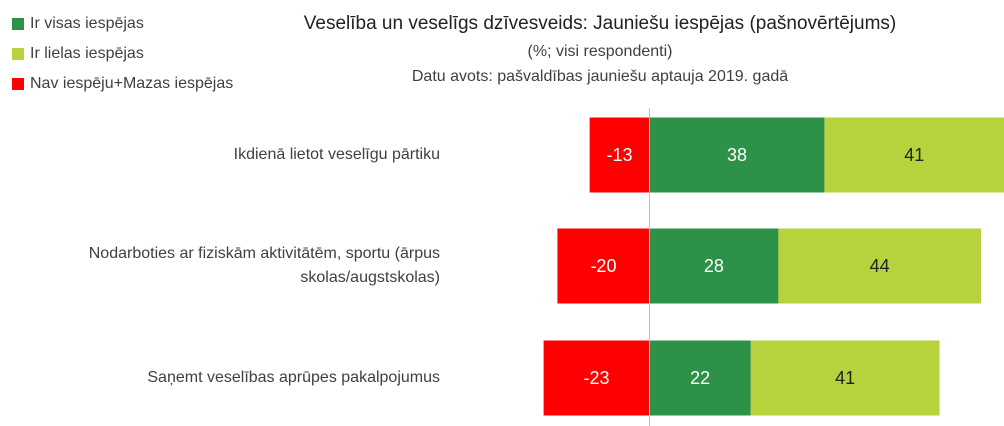 Image resolution: width=1004 pixels, height=426 pixels. Describe the element at coordinates (600, 51) in the screenshot. I see `chart-subtitle: (%; visi respondenti)` at that location.